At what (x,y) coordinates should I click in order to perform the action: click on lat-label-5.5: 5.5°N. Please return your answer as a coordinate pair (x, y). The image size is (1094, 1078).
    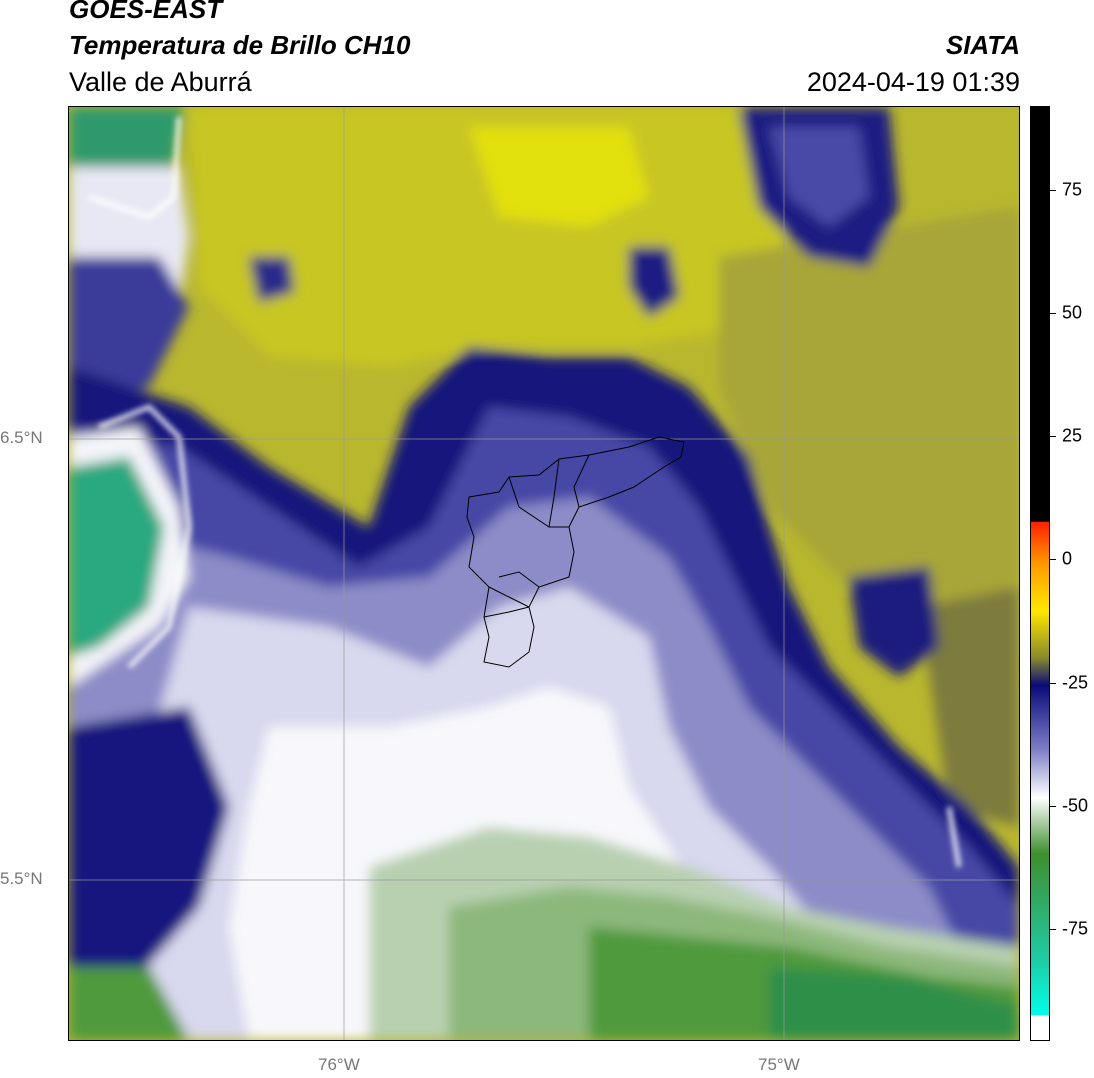
    Looking at the image, I should click on (21, 878).